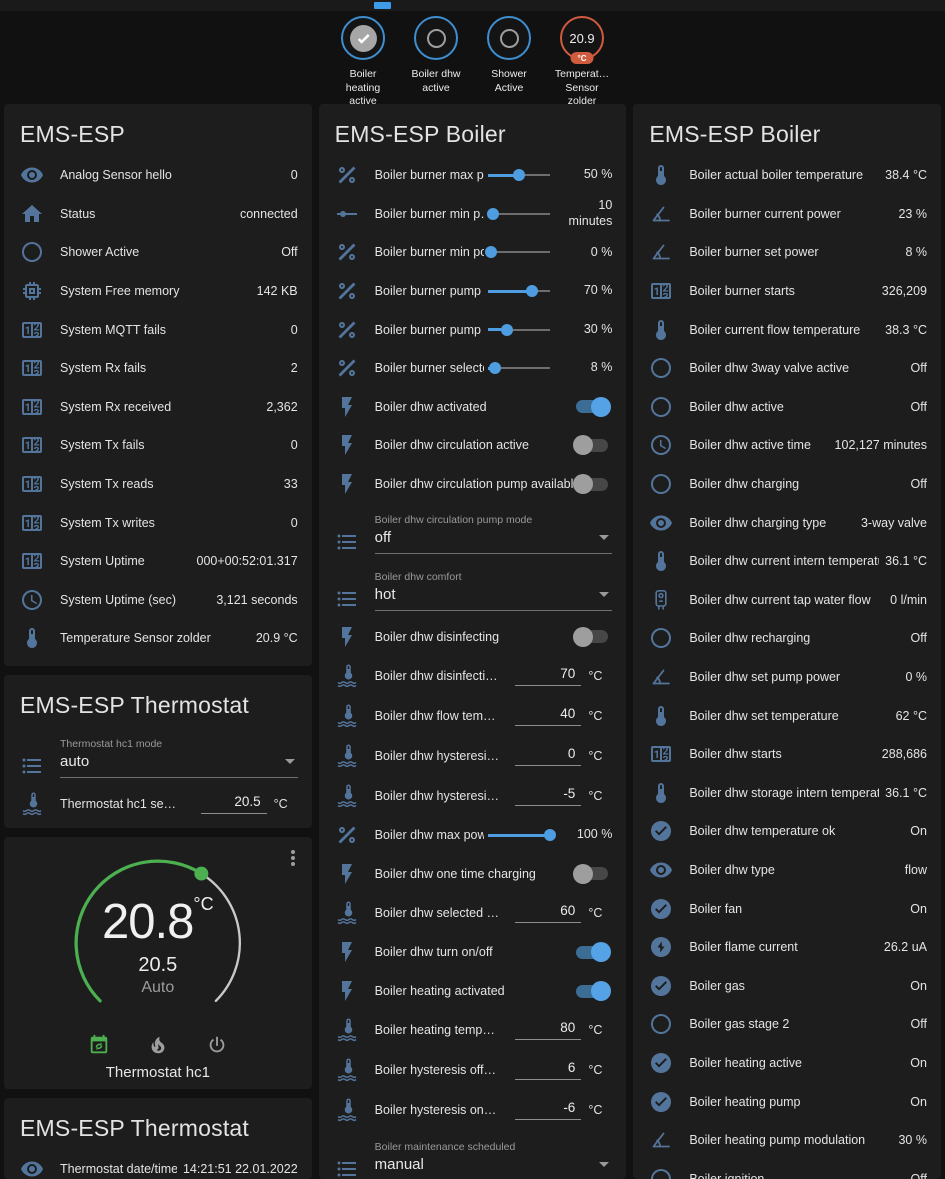  Describe the element at coordinates (788, 715) in the screenshot. I see `entity-row: Boiler dhw set temperature 62 °C` at that location.